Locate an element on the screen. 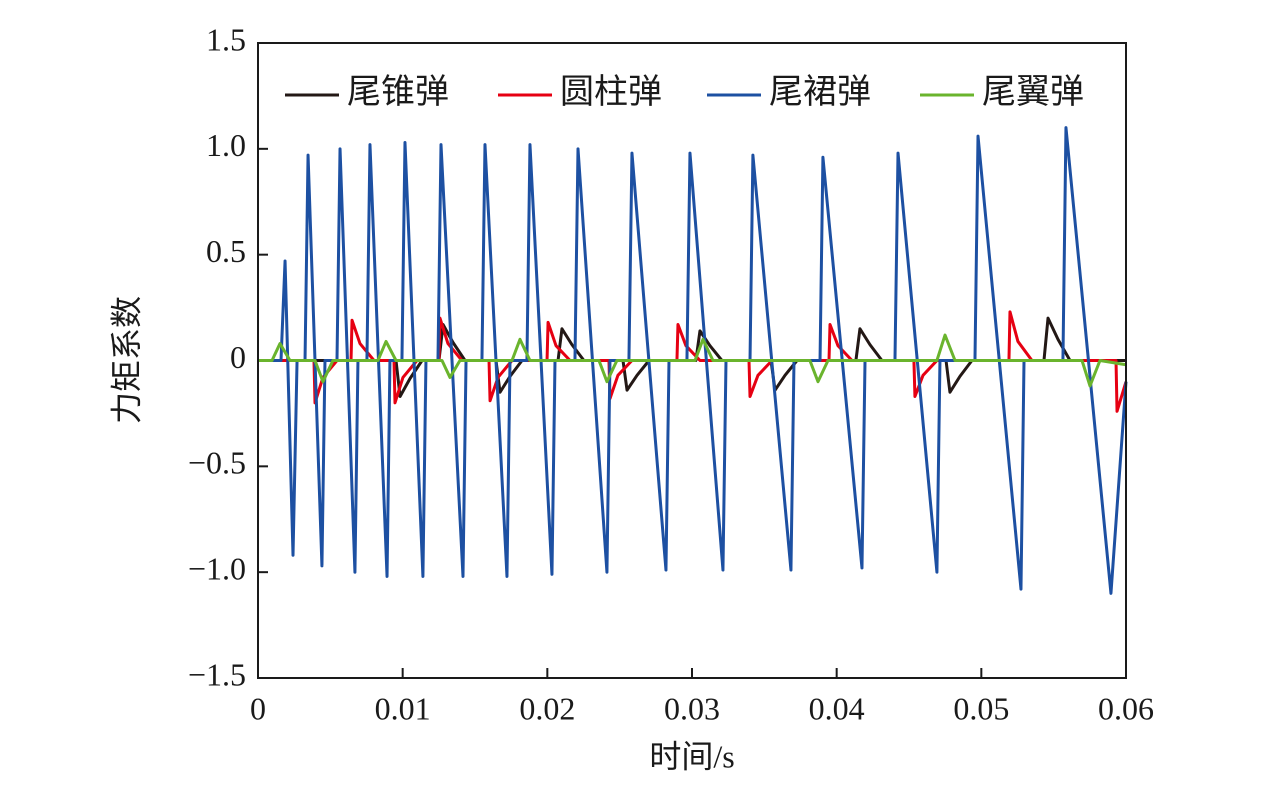 The width and height of the screenshot is (1276, 789). legend: 尾锥弹 圆柱弹 尾裙弹 尾翼弹 is located at coordinates (684, 92).